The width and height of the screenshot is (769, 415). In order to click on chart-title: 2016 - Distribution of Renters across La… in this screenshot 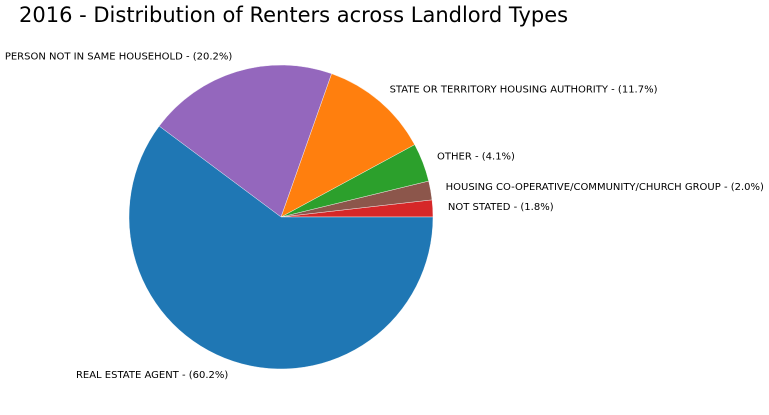, I will do `click(293, 15)`.